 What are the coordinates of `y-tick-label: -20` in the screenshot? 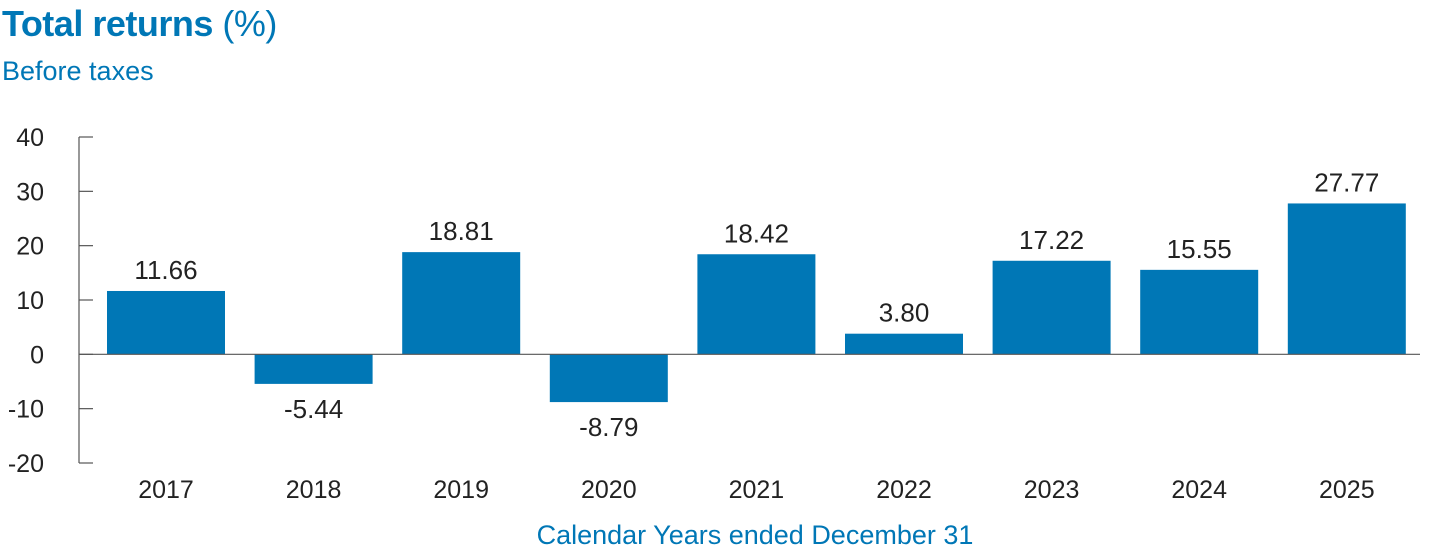 It's located at (26, 464).